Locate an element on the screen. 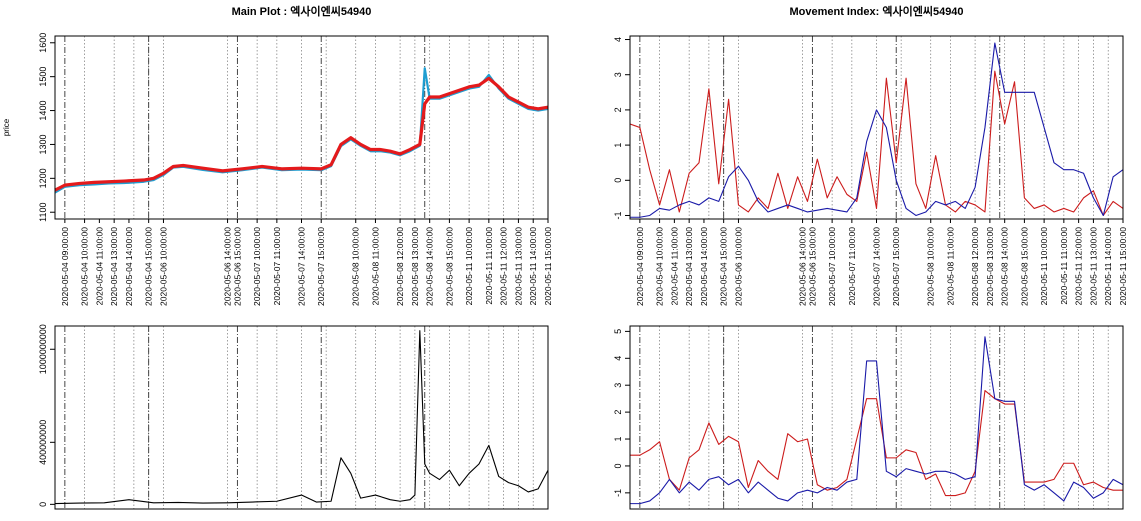 Image resolution: width=1141 pixels, height=521 pixels. y-tick-label: 1100 is located at coordinates (43, 212).